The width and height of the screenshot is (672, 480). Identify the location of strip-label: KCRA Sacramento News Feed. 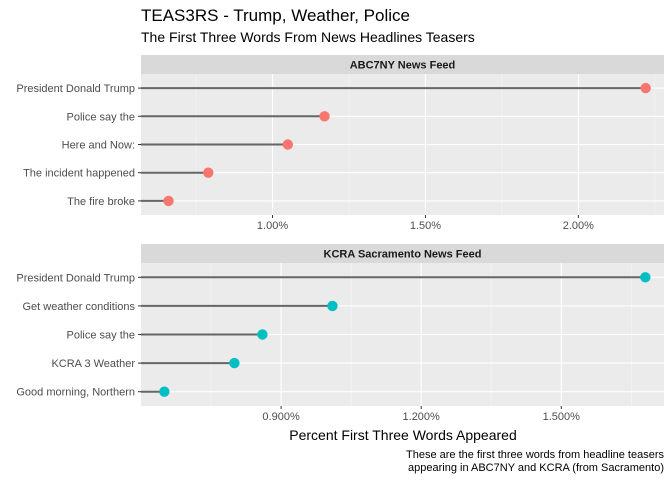
(403, 255).